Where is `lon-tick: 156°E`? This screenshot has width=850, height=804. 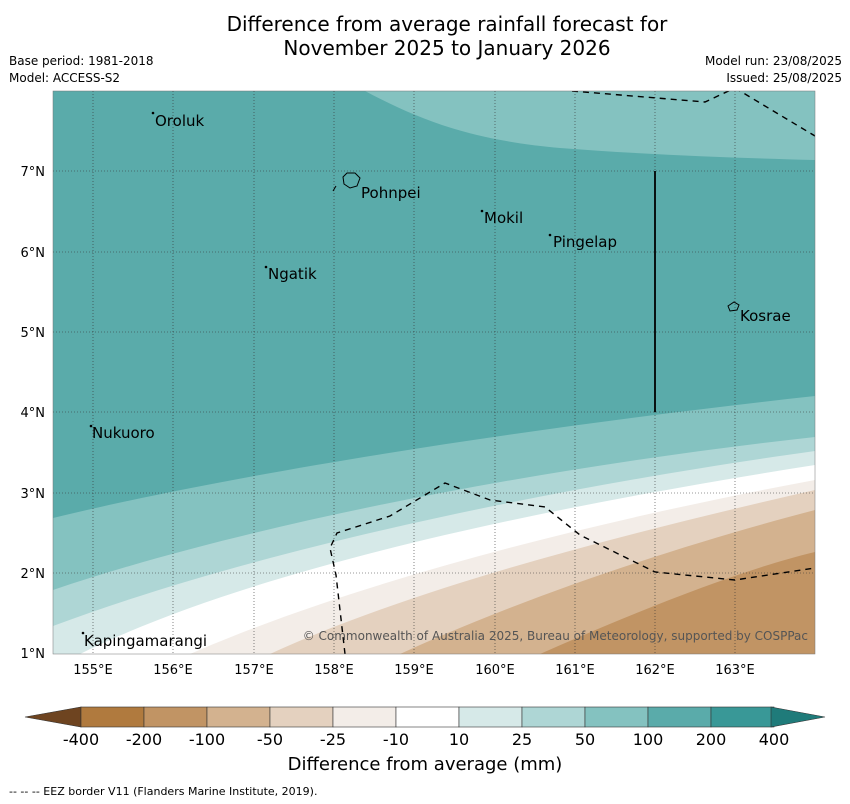 lon-tick: 156°E is located at coordinates (173, 670).